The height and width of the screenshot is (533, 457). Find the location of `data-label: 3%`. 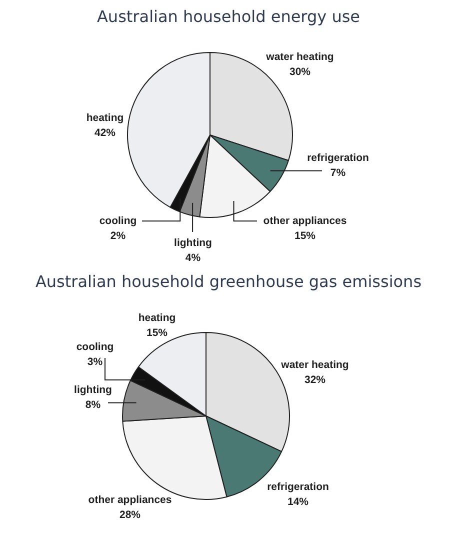

data-label: 3% is located at coordinates (95, 362).